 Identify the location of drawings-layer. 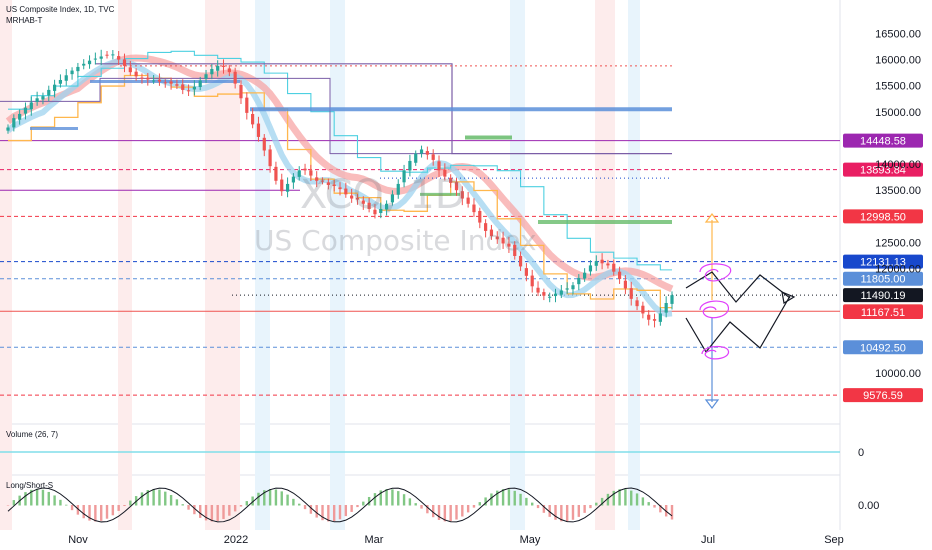
(740, 311).